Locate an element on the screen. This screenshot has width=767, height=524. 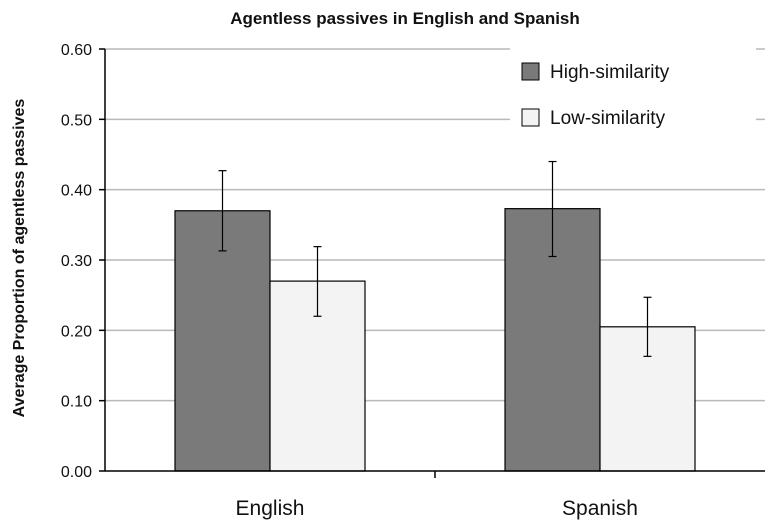
y-tick-label: 0.30 is located at coordinates (76, 261).